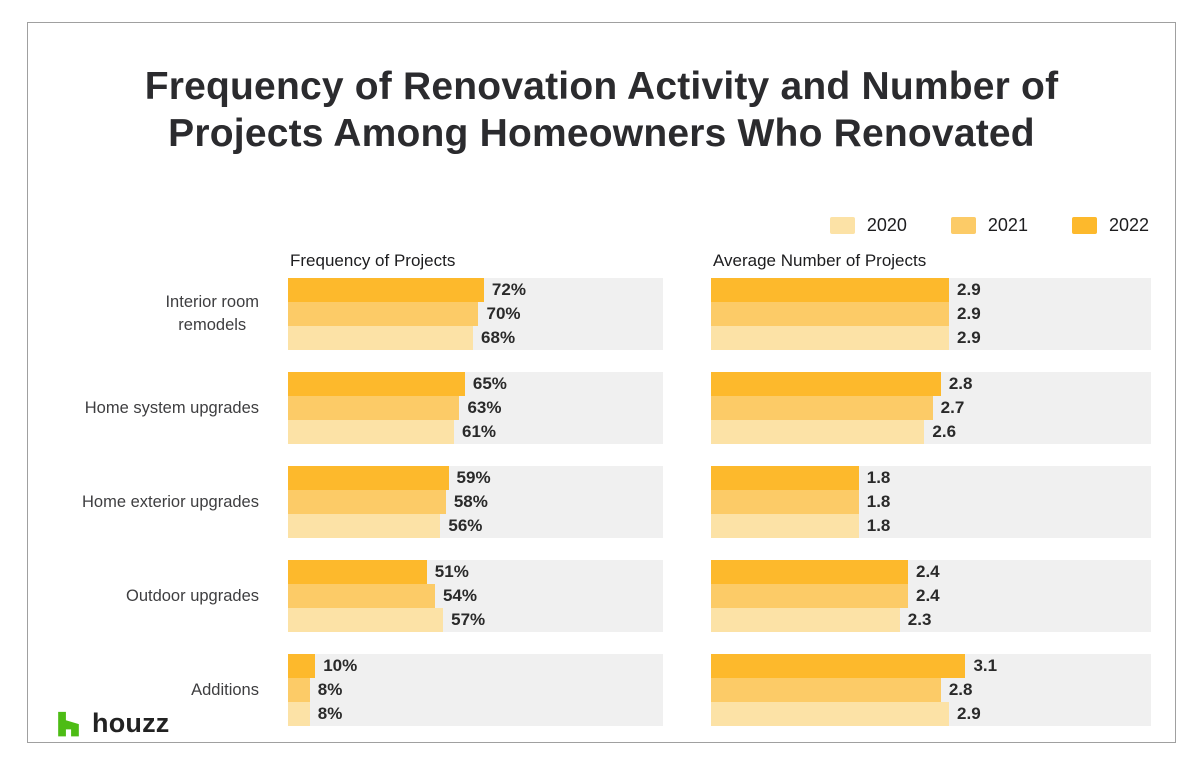  What do you see at coordinates (158, 261) in the screenshot?
I see `panel-header-spacer` at bounding box center [158, 261].